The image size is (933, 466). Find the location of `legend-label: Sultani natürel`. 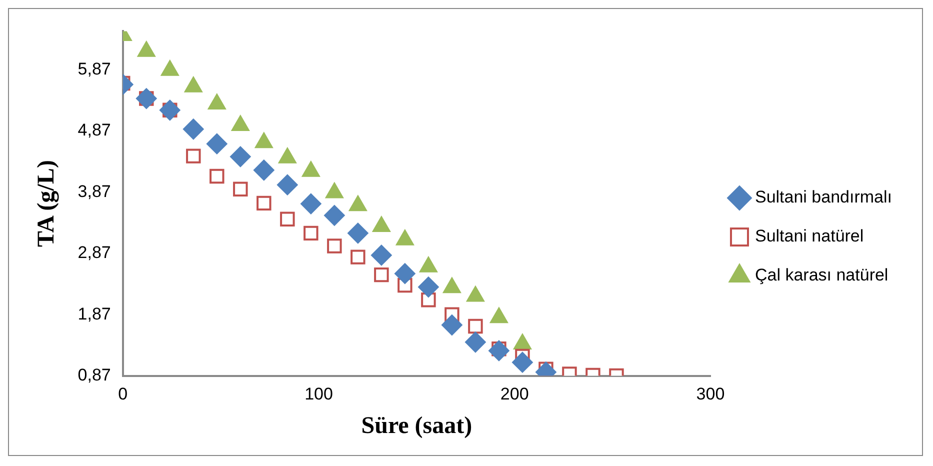

legend-label: Sultani natürel is located at coordinates (809, 236).